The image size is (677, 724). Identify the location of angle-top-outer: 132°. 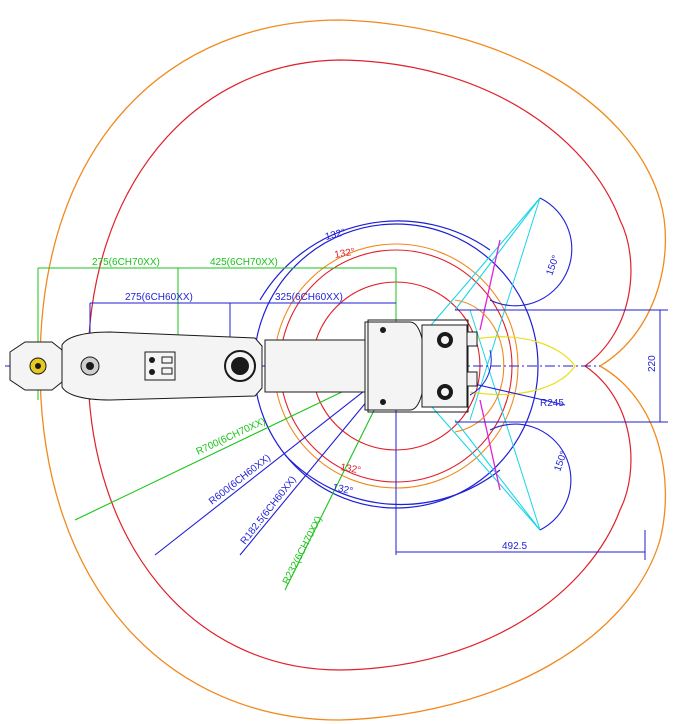
(335, 235).